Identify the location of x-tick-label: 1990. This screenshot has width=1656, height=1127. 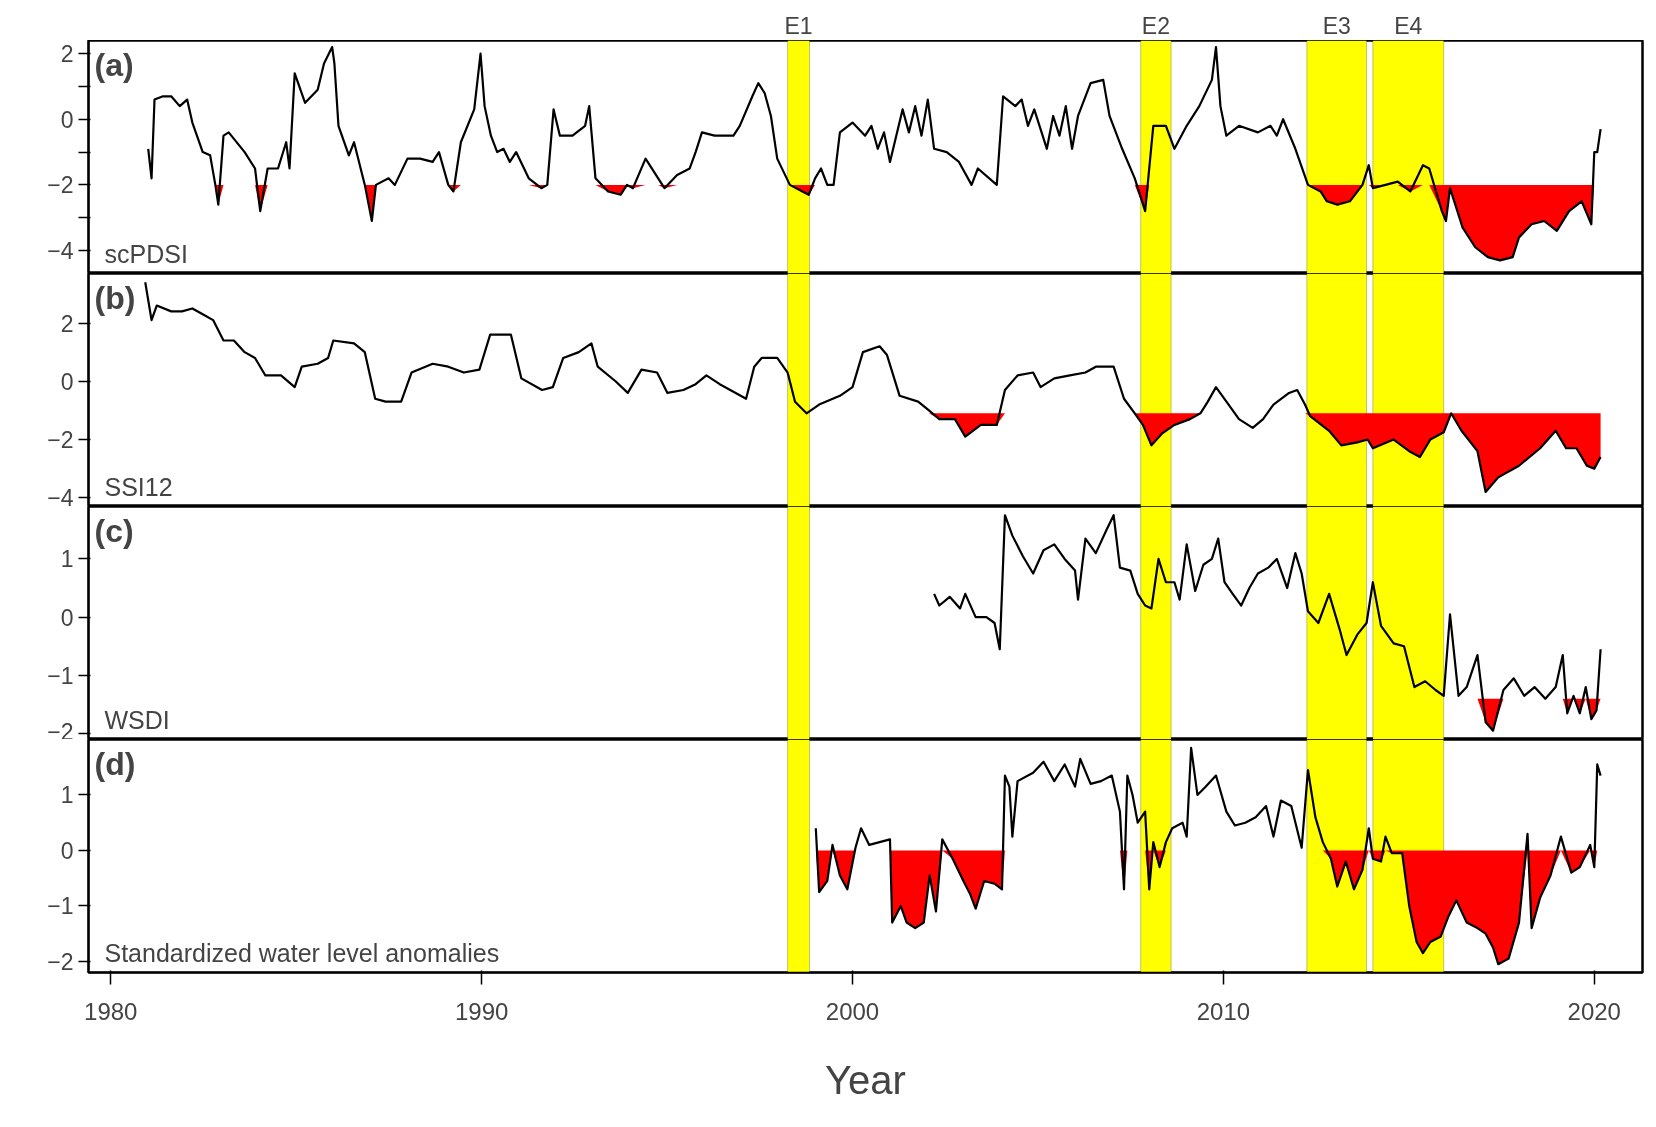
(481, 1011).